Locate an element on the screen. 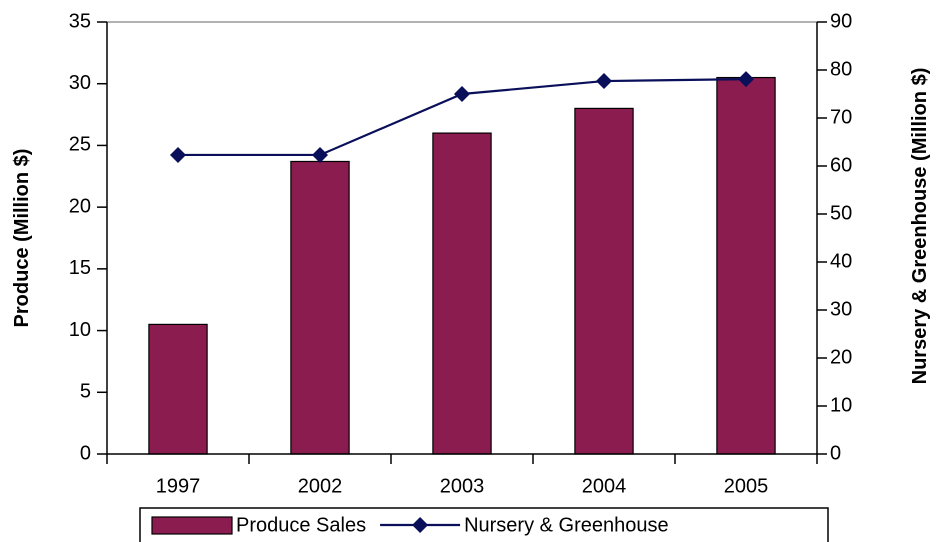 This screenshot has height=542, width=949. y-axis-title: Produce (Million $) is located at coordinates (22, 238).